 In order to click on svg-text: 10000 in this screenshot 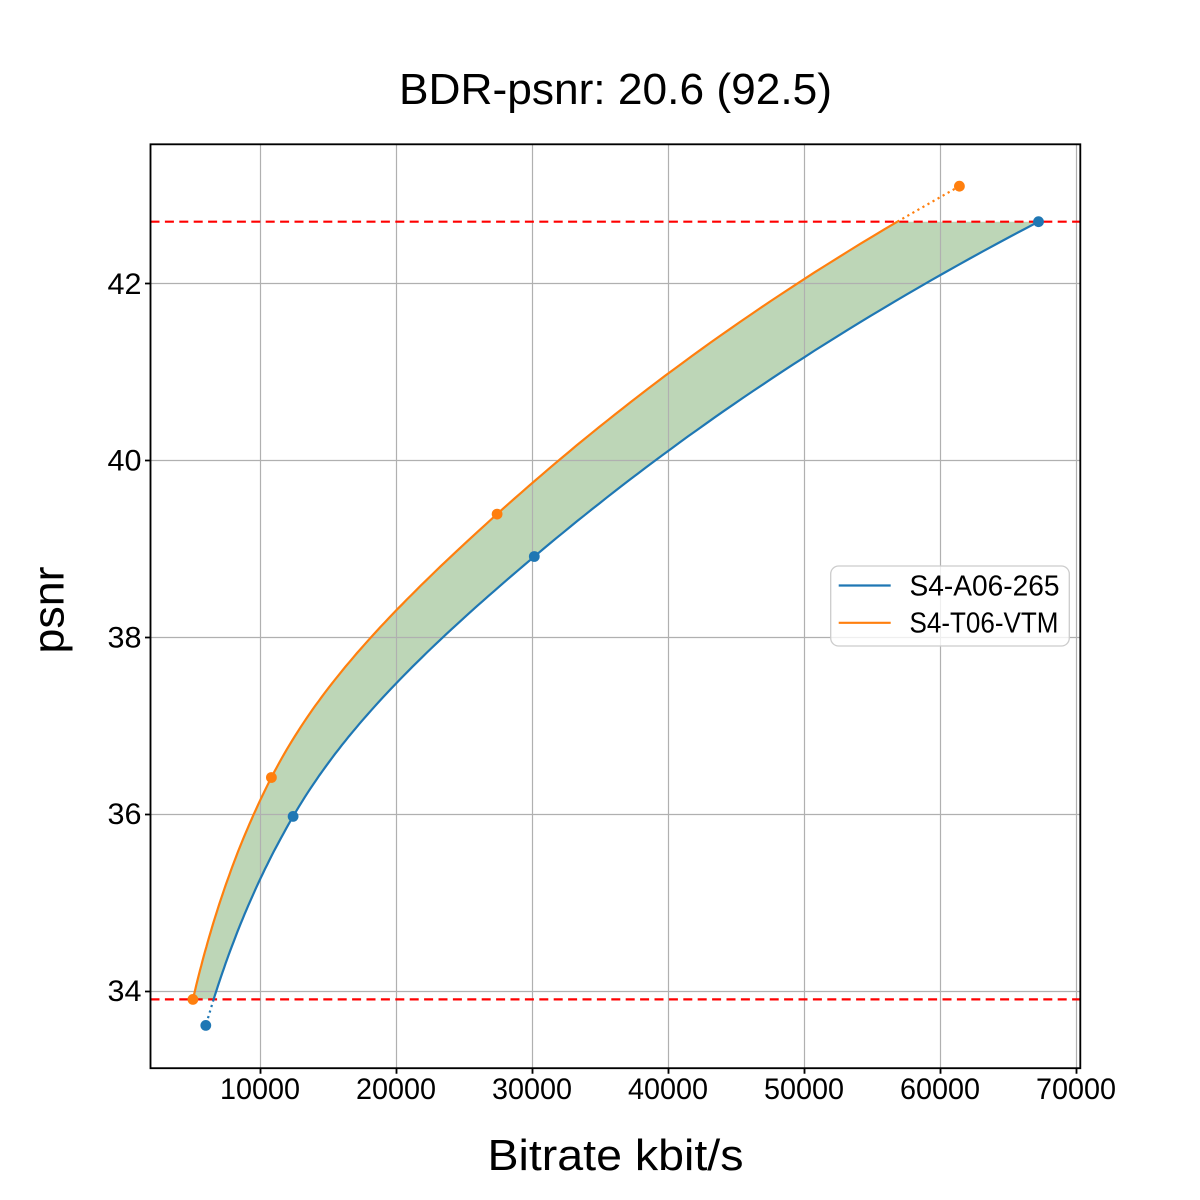, I will do `click(260, 1089)`.